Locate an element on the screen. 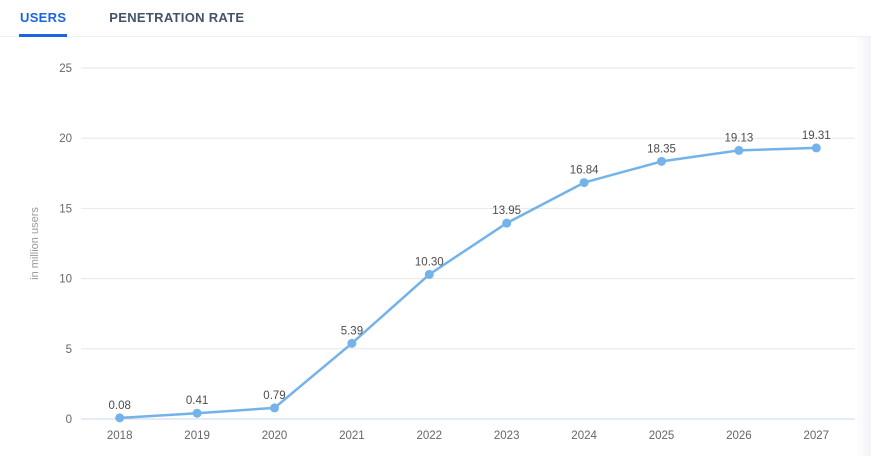 Image resolution: width=871 pixels, height=456 pixels. data-point-2026 is located at coordinates (739, 150).